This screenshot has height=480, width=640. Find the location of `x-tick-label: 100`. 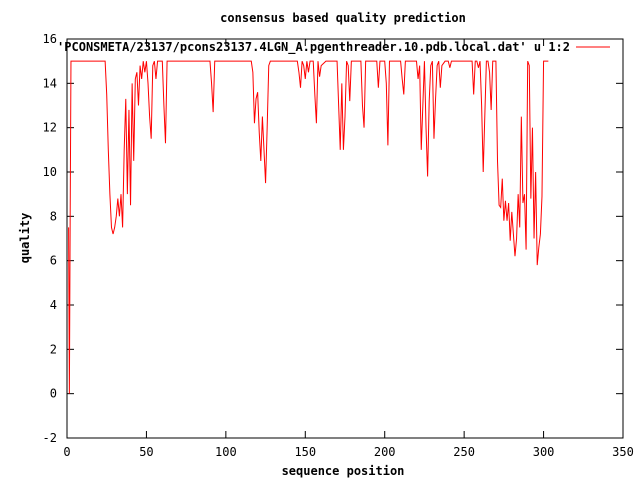

x-tick-label: 100 is located at coordinates (226, 452).